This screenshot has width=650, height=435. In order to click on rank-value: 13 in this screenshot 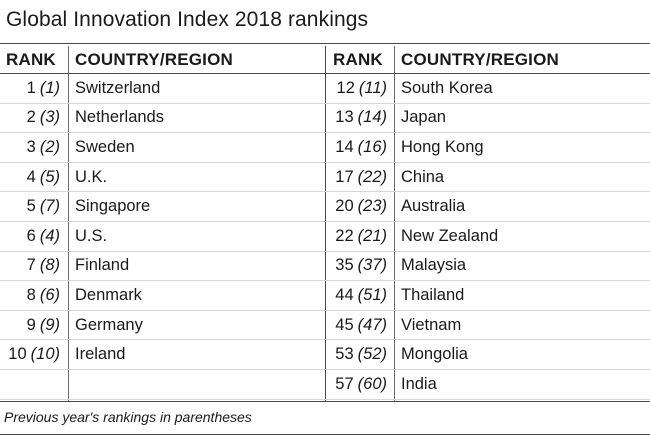, I will do `click(344, 117)`.